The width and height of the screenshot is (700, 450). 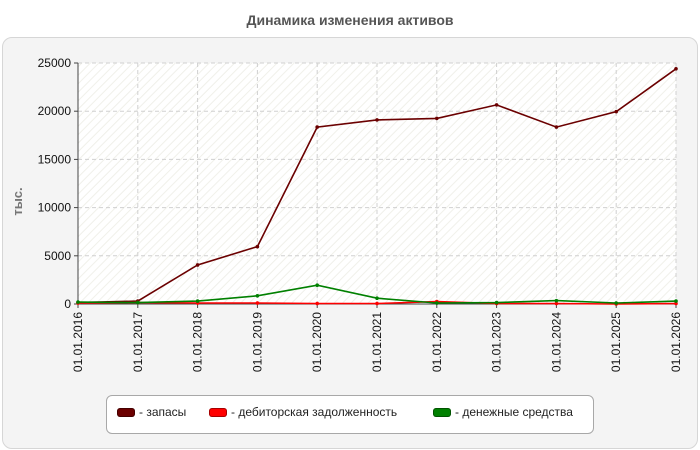 What do you see at coordinates (514, 412) in the screenshot?
I see `legend-label-denezhnye: - денежные средства` at bounding box center [514, 412].